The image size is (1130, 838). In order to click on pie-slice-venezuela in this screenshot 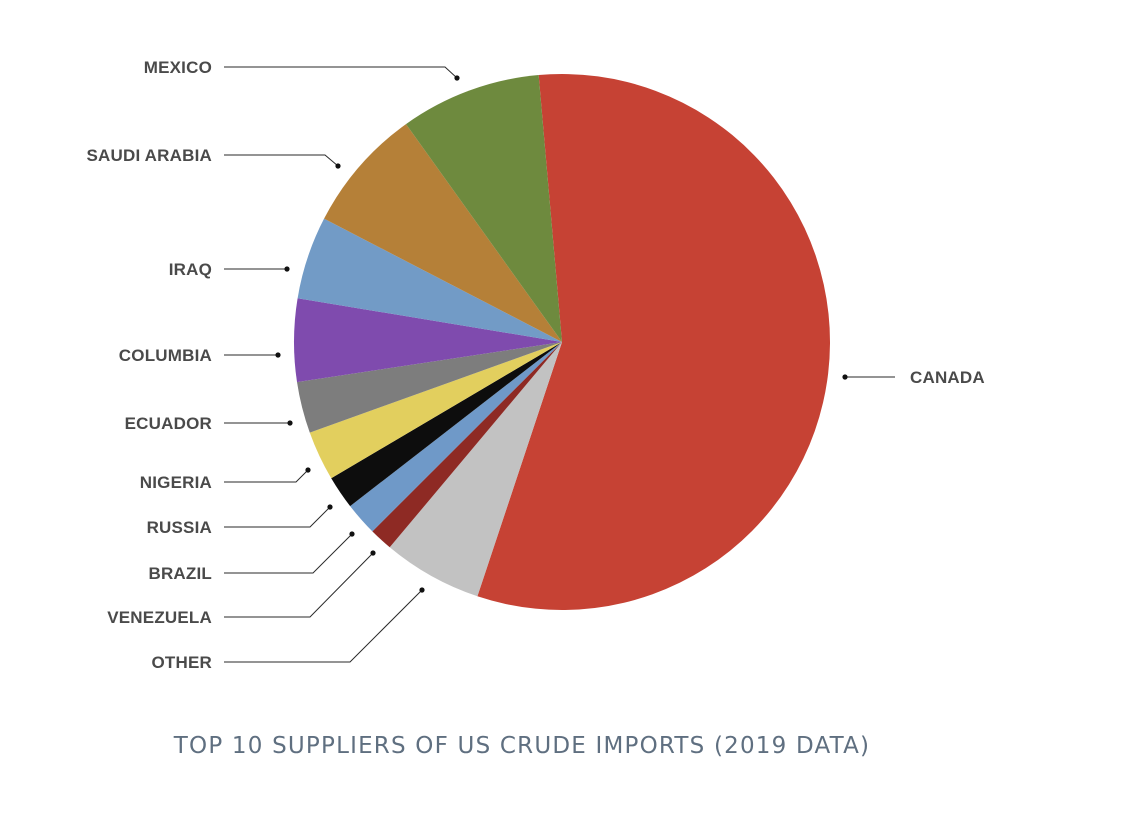, I will do `click(467, 445)`.